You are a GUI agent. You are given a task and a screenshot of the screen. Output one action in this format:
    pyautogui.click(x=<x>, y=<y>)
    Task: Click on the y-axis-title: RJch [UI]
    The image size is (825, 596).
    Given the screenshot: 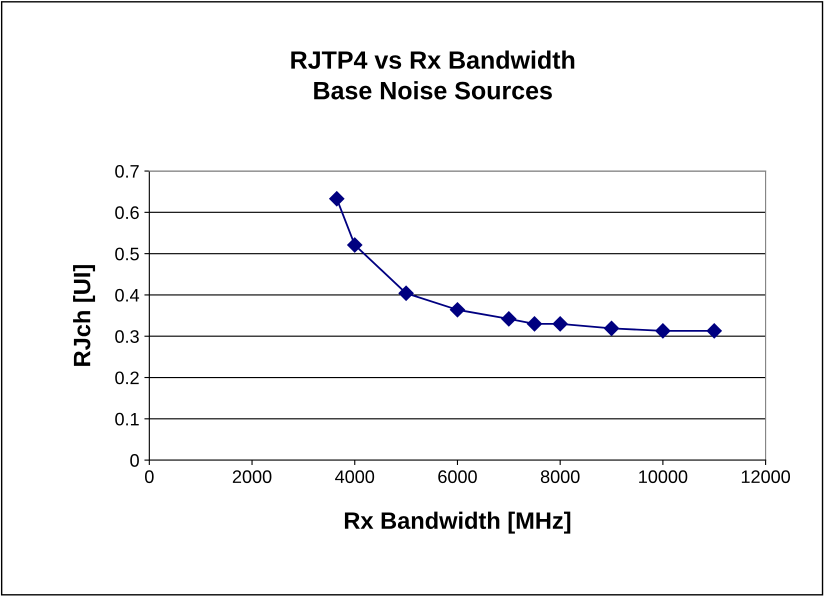 What is the action you would take?
    pyautogui.click(x=84, y=315)
    